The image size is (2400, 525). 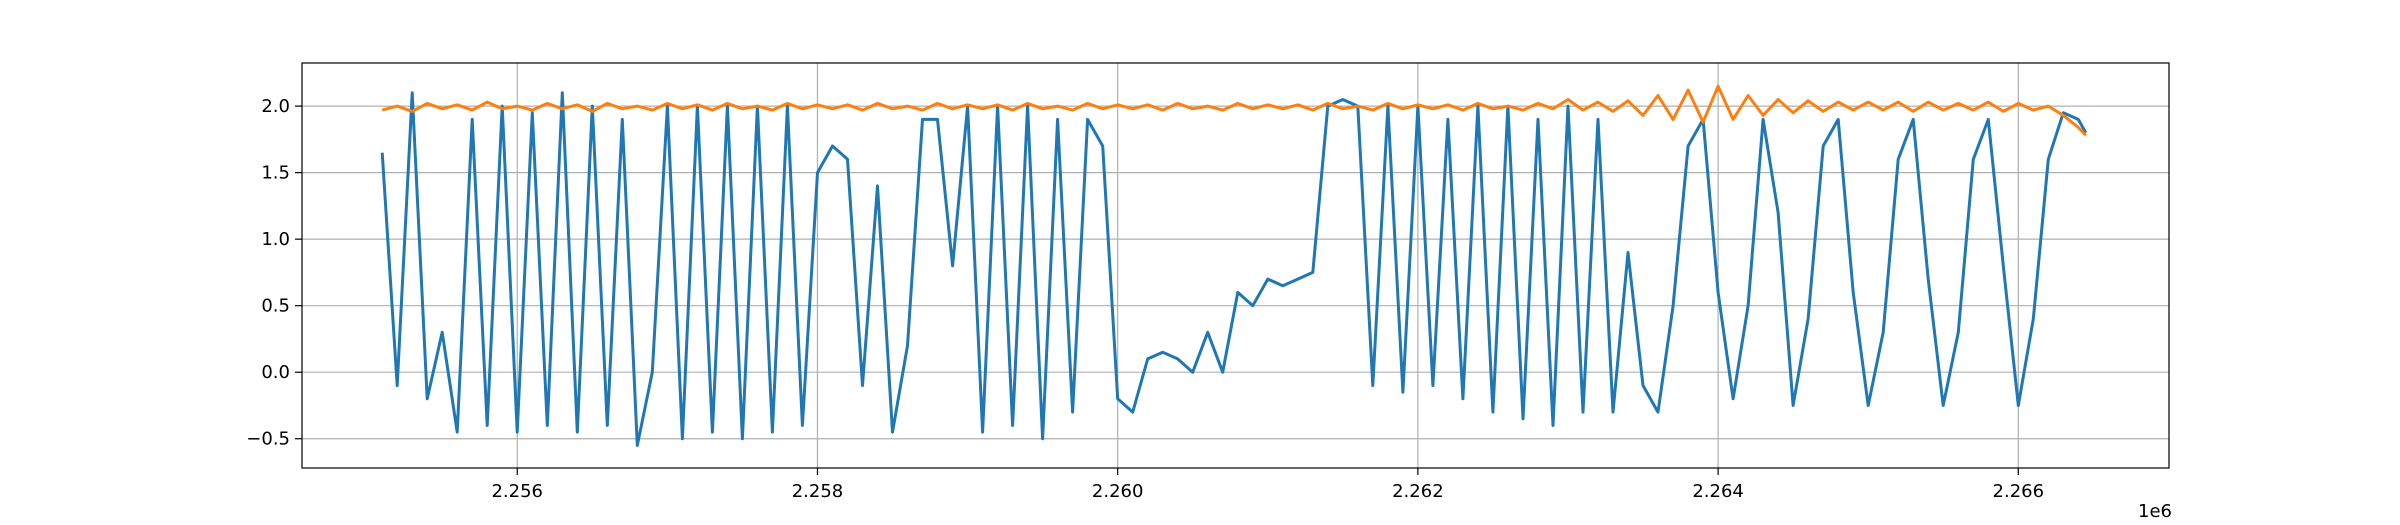 I want to click on x-tick-label: 2.266, so click(x=2019, y=491).